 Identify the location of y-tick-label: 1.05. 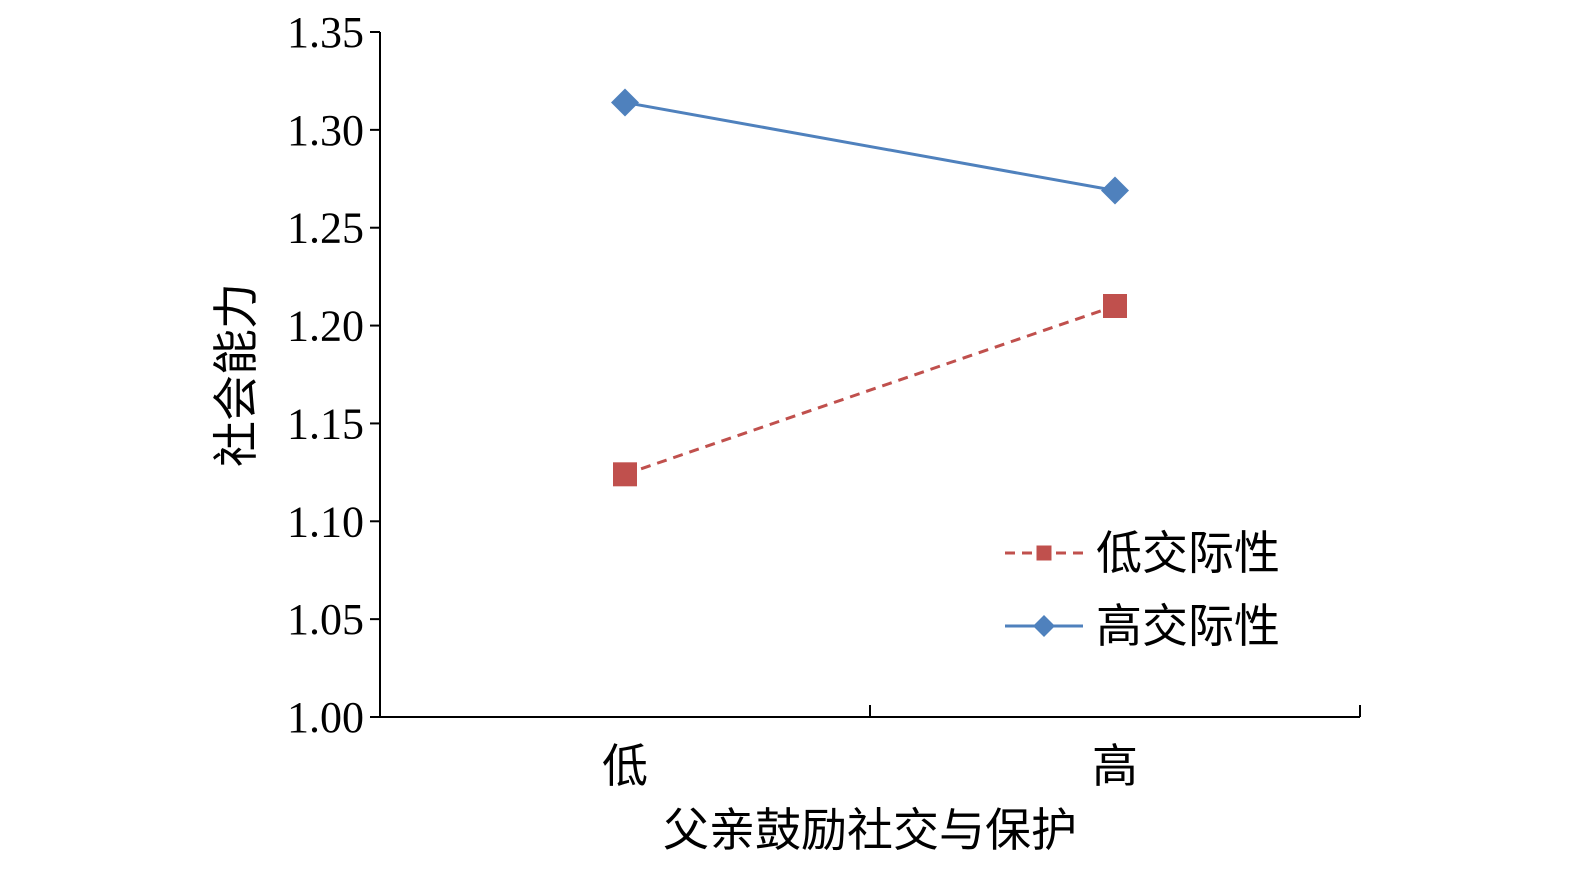
(325, 619).